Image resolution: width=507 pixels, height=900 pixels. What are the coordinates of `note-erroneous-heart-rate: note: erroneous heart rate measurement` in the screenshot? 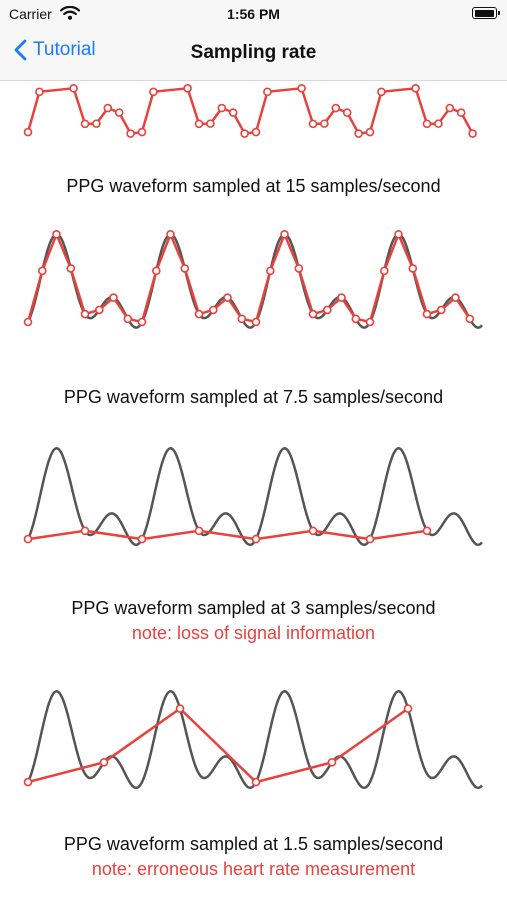 It's located at (253, 869).